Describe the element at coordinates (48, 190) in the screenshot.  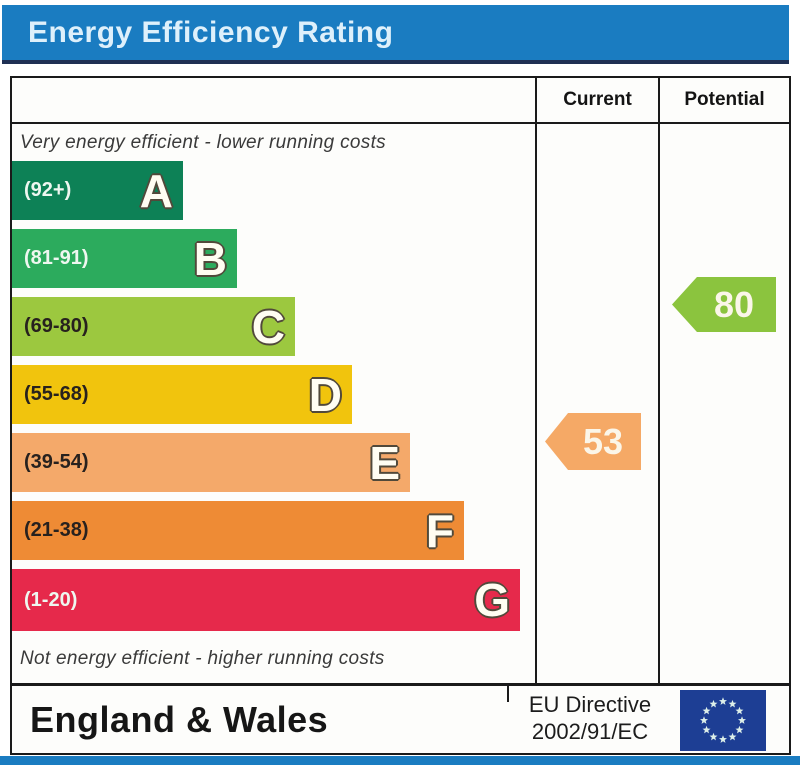
I see `band-range-label: (92+)` at that location.